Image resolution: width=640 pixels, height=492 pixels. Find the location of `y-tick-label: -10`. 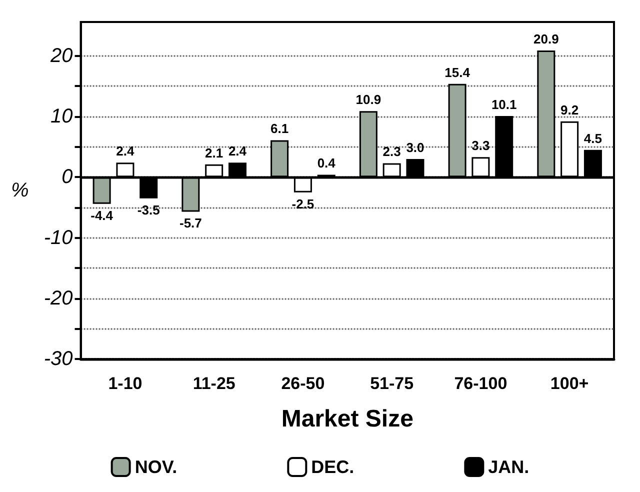

y-tick-label: -10 is located at coordinates (58, 237).